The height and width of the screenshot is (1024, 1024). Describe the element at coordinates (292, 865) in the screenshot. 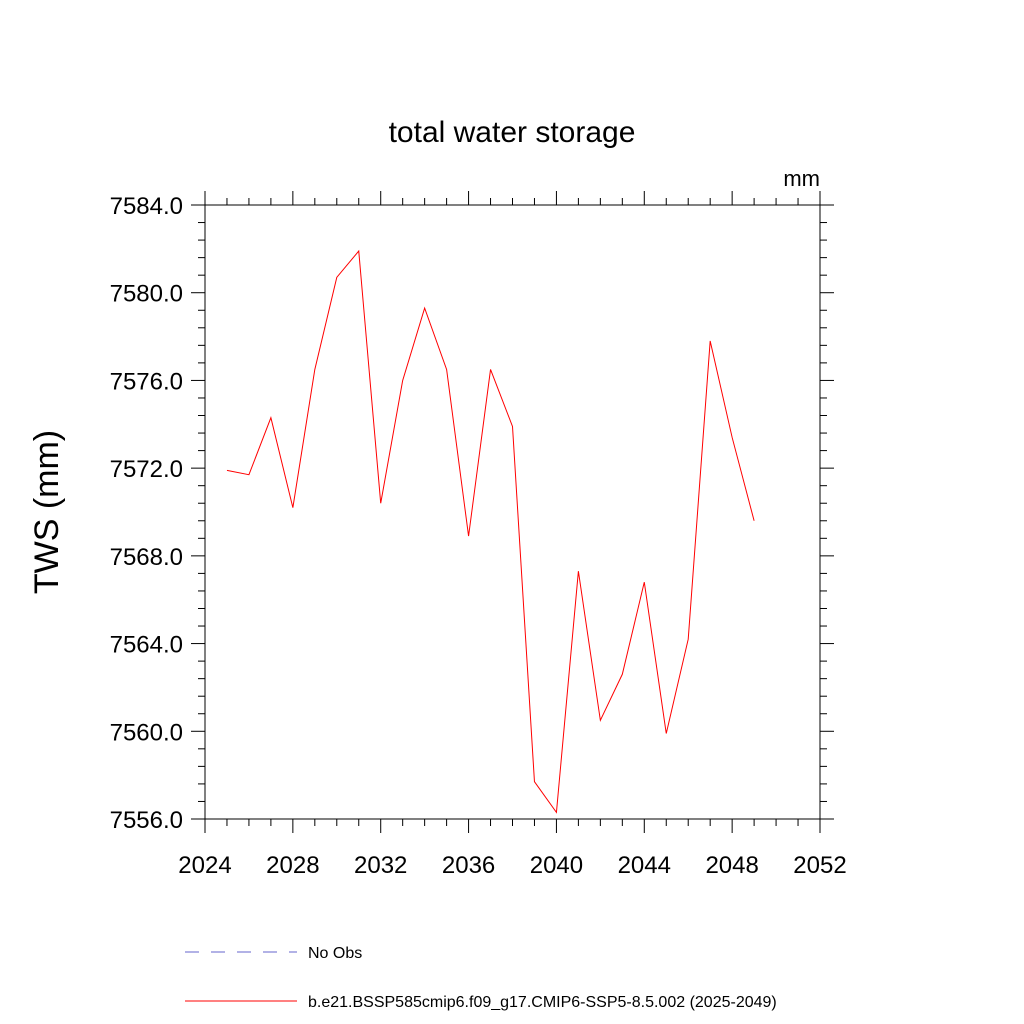

I see `x-tick-label: 2028` at that location.